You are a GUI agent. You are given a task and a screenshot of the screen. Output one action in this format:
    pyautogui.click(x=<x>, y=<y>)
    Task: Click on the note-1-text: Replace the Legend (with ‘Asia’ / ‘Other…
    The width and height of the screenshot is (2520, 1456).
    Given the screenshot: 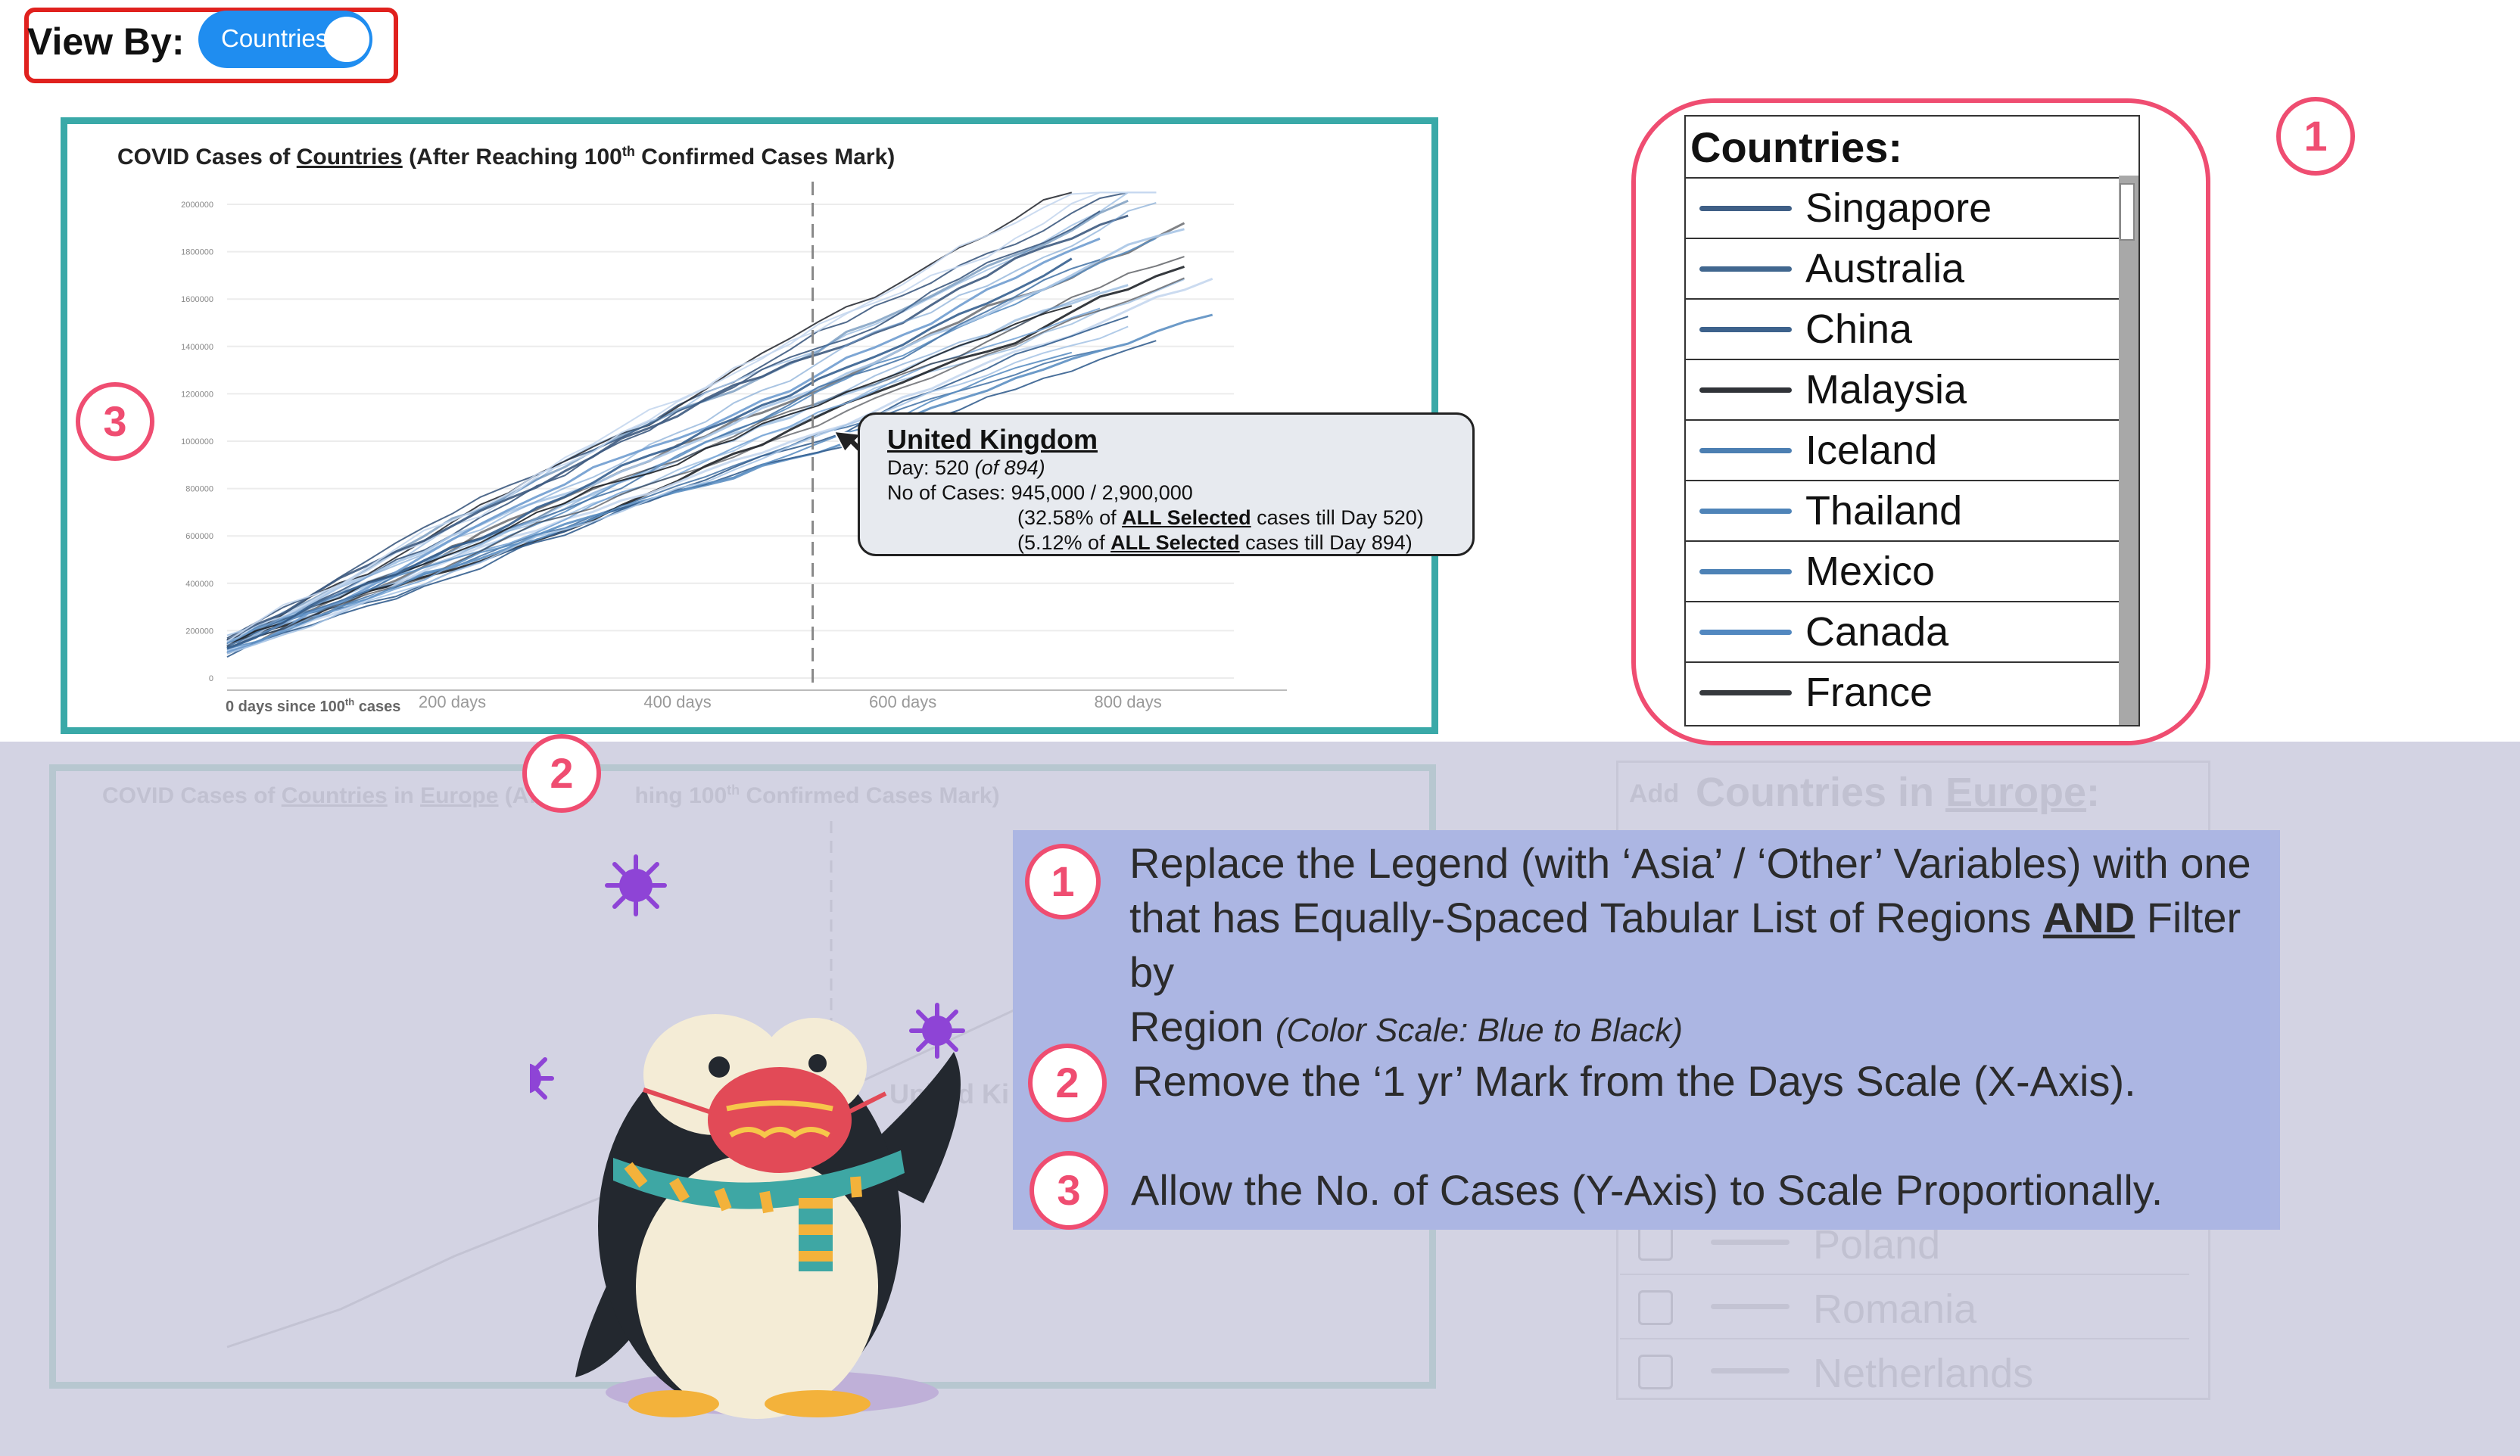 What is the action you would take?
    pyautogui.click(x=1690, y=945)
    